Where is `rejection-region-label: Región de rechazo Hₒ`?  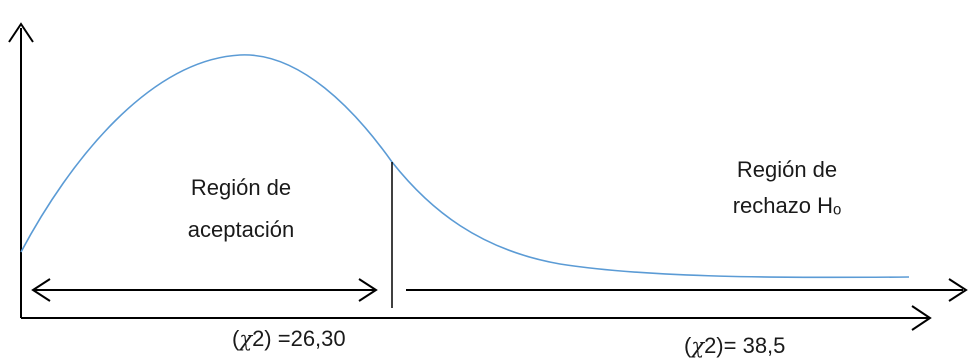
rejection-region-label: Región de rechazo Hₒ is located at coordinates (787, 188).